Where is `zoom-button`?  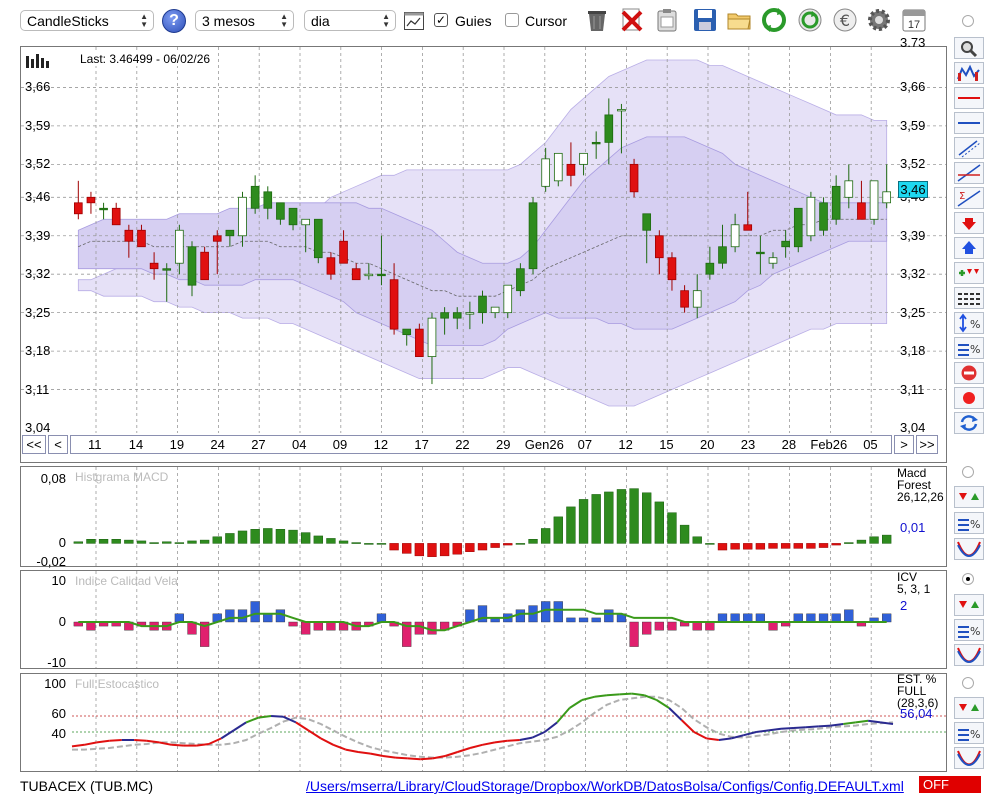 zoom-button is located at coordinates (969, 48).